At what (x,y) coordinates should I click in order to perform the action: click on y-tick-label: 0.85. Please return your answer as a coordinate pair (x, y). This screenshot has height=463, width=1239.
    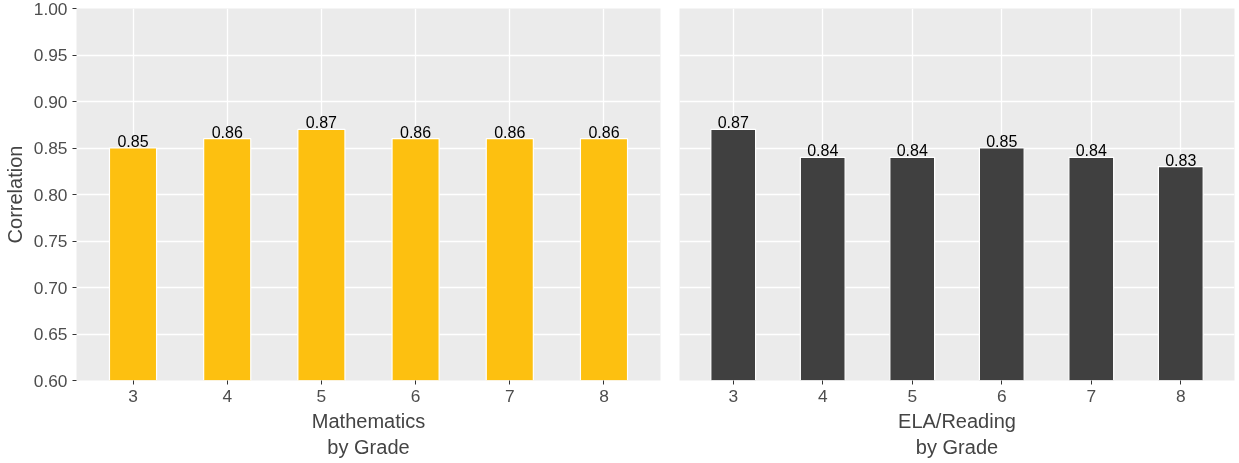
    Looking at the image, I should click on (50, 148).